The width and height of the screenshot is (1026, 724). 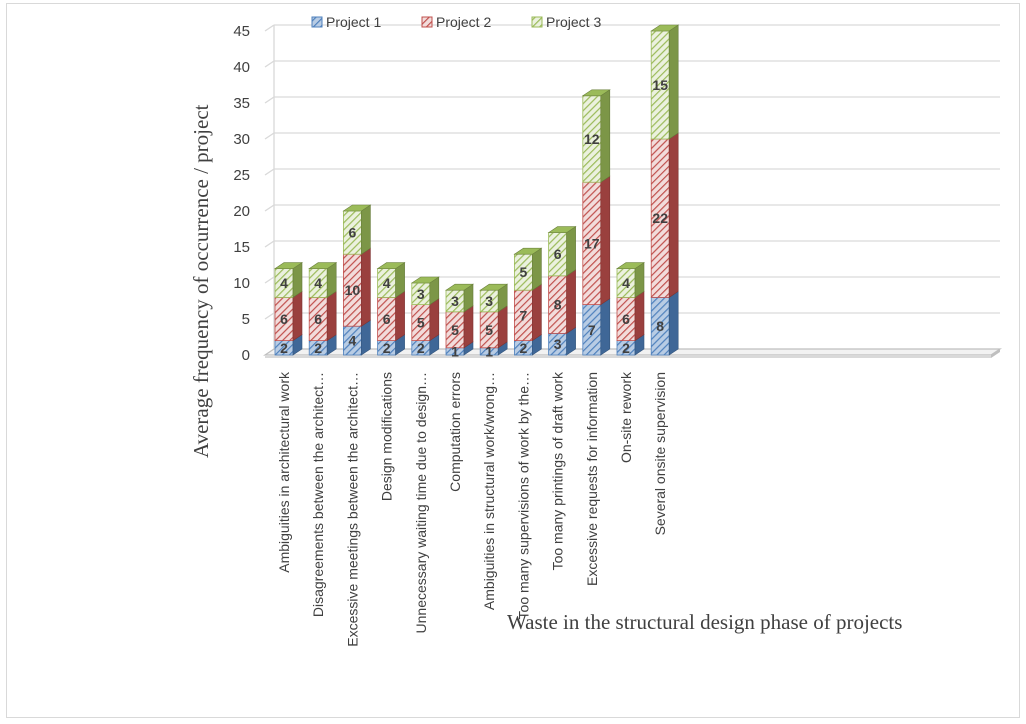 What do you see at coordinates (455, 432) in the screenshot?
I see `x-tick-label: Computation errors` at bounding box center [455, 432].